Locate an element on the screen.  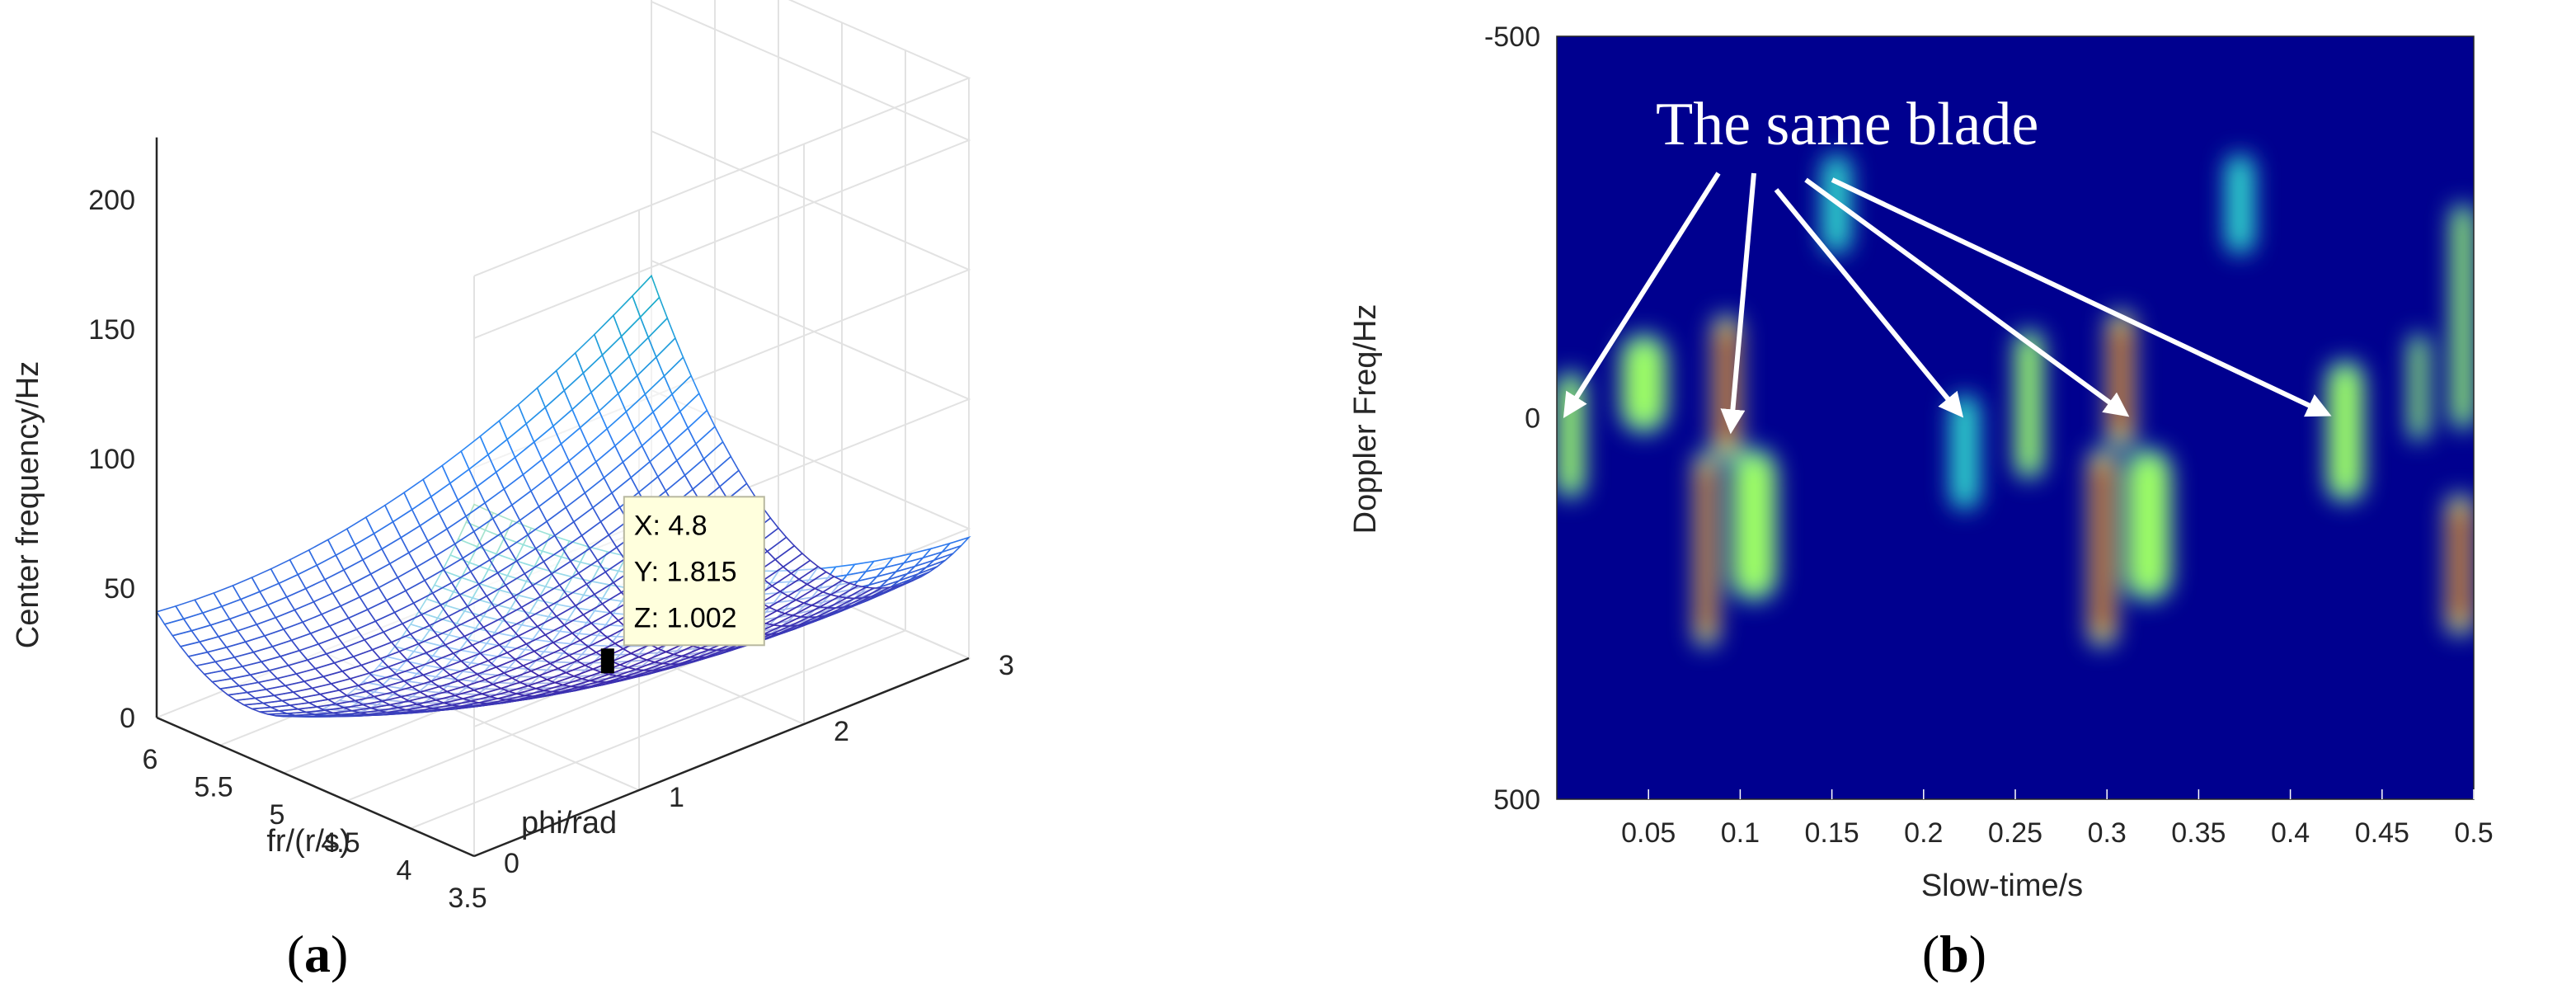
z-tick-label: 50 is located at coordinates (119, 589).